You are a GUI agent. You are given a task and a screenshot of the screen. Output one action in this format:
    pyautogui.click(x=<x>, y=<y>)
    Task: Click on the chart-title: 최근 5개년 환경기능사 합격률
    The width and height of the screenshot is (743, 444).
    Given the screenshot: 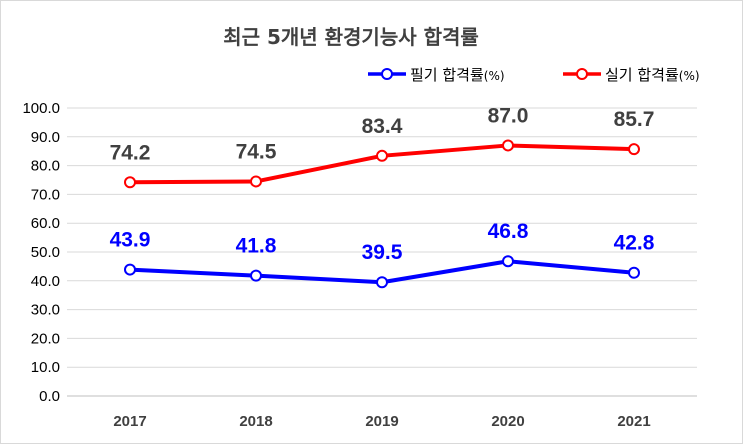 What is the action you would take?
    pyautogui.click(x=351, y=37)
    